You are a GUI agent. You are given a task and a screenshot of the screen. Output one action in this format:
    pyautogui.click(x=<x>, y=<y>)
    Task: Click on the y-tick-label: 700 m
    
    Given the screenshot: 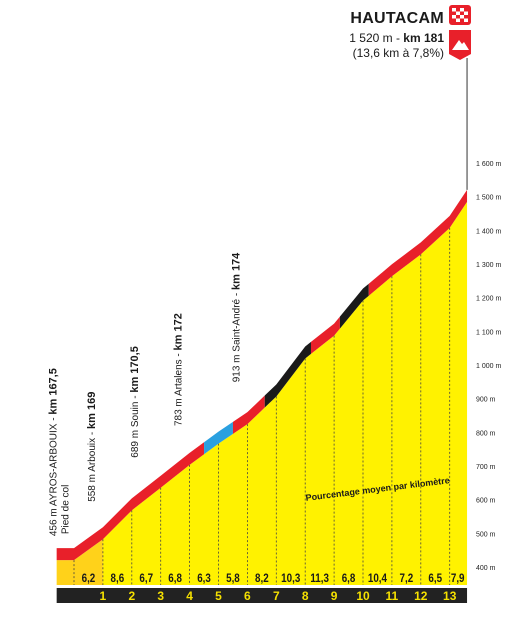 What is the action you would take?
    pyautogui.click(x=486, y=467)
    